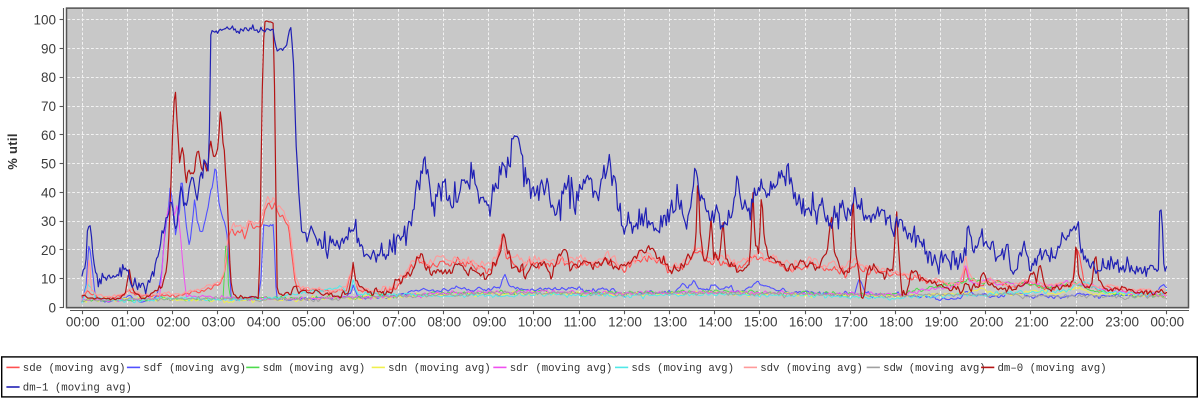 The width and height of the screenshot is (1200, 400). Describe the element at coordinates (173, 322) in the screenshot. I see `svg-text: 02:00` at that location.